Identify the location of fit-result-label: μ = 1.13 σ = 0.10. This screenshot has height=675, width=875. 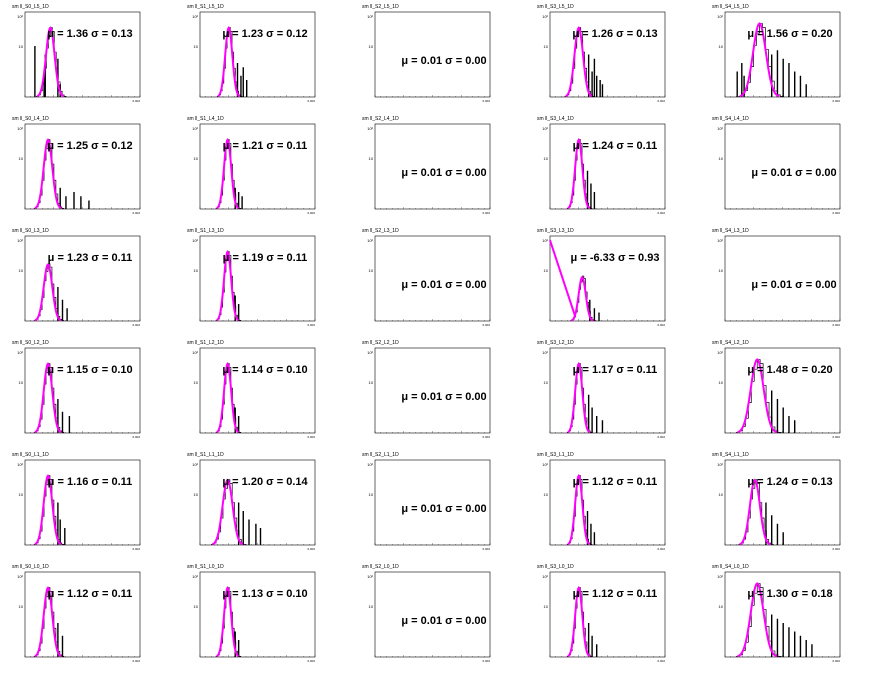
(264, 594).